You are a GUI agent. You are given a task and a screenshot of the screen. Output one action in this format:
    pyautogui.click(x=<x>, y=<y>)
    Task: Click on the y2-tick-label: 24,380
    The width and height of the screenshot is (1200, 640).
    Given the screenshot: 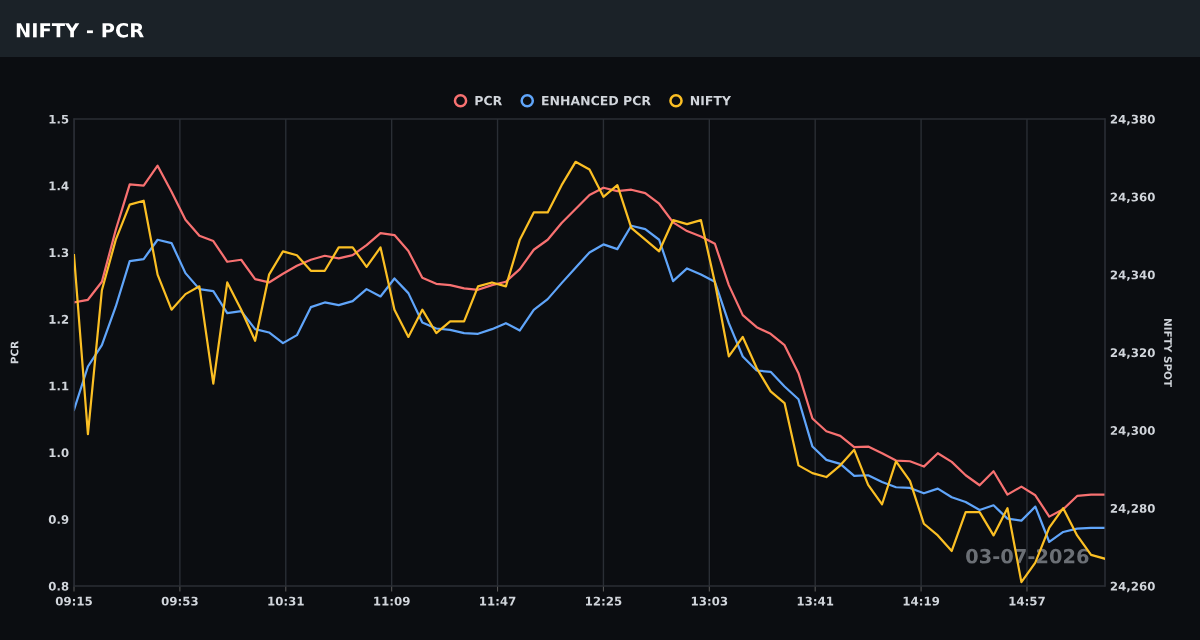 What is the action you would take?
    pyautogui.click(x=1132, y=120)
    